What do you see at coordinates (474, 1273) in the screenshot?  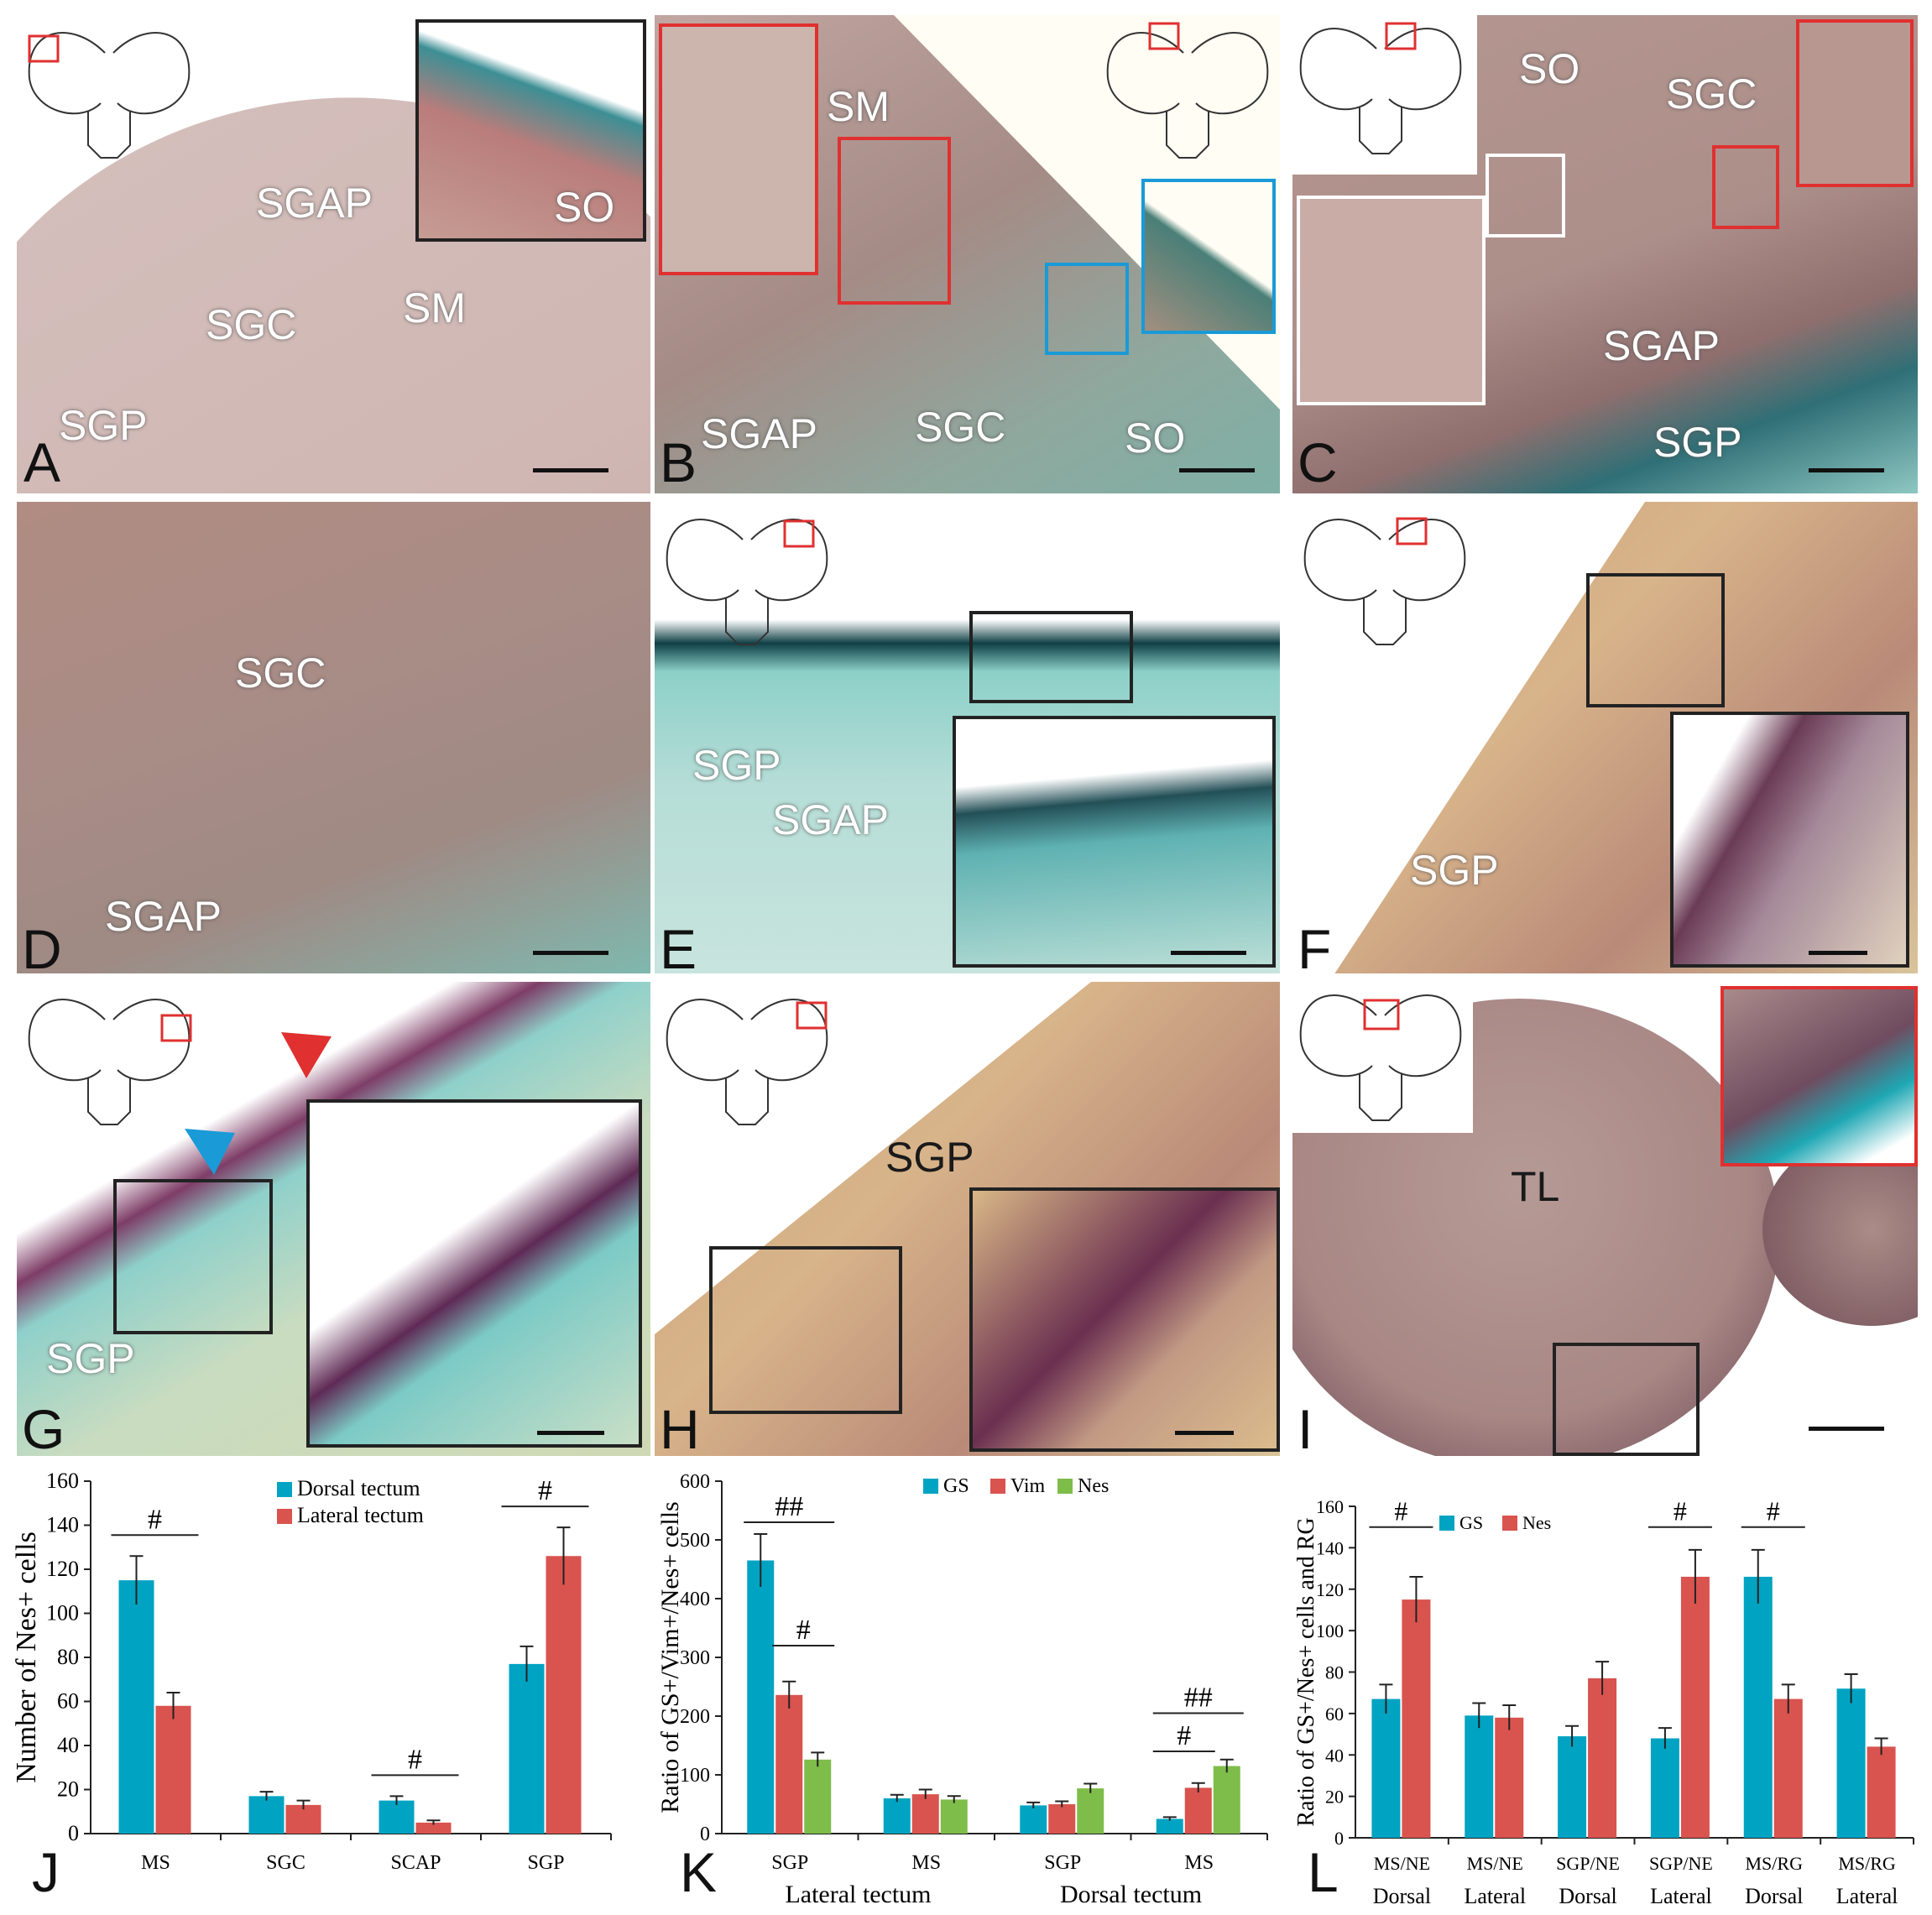 I see `inset-black-g2` at bounding box center [474, 1273].